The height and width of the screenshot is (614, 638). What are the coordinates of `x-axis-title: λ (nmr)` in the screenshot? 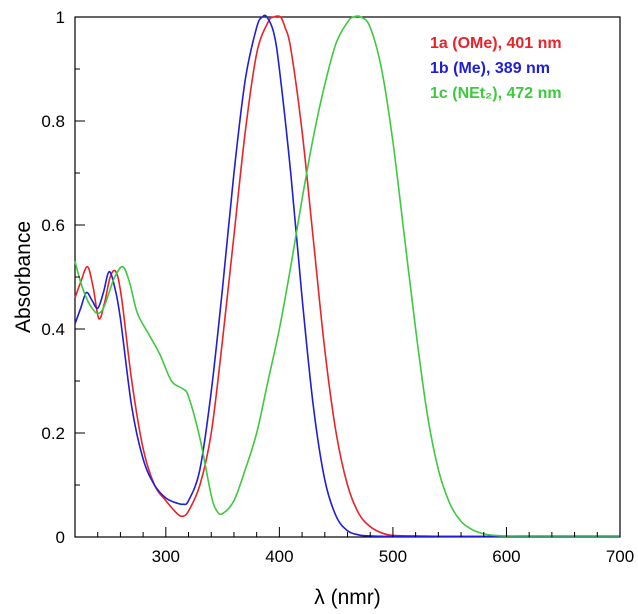 It's located at (347, 597).